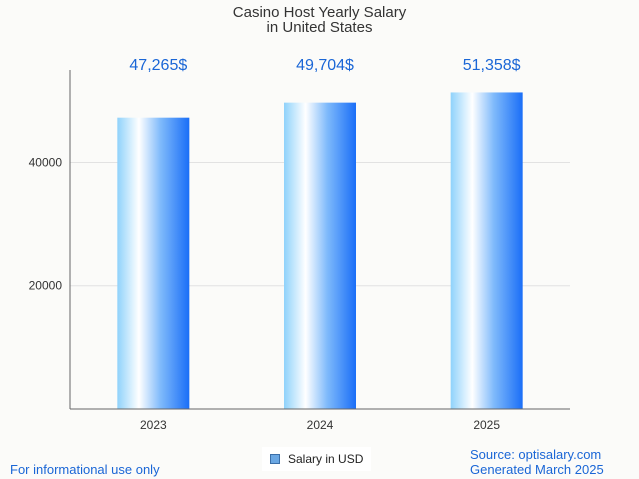 Image resolution: width=639 pixels, height=479 pixels. Describe the element at coordinates (320, 425) in the screenshot. I see `x-tick-label: 2024` at that location.